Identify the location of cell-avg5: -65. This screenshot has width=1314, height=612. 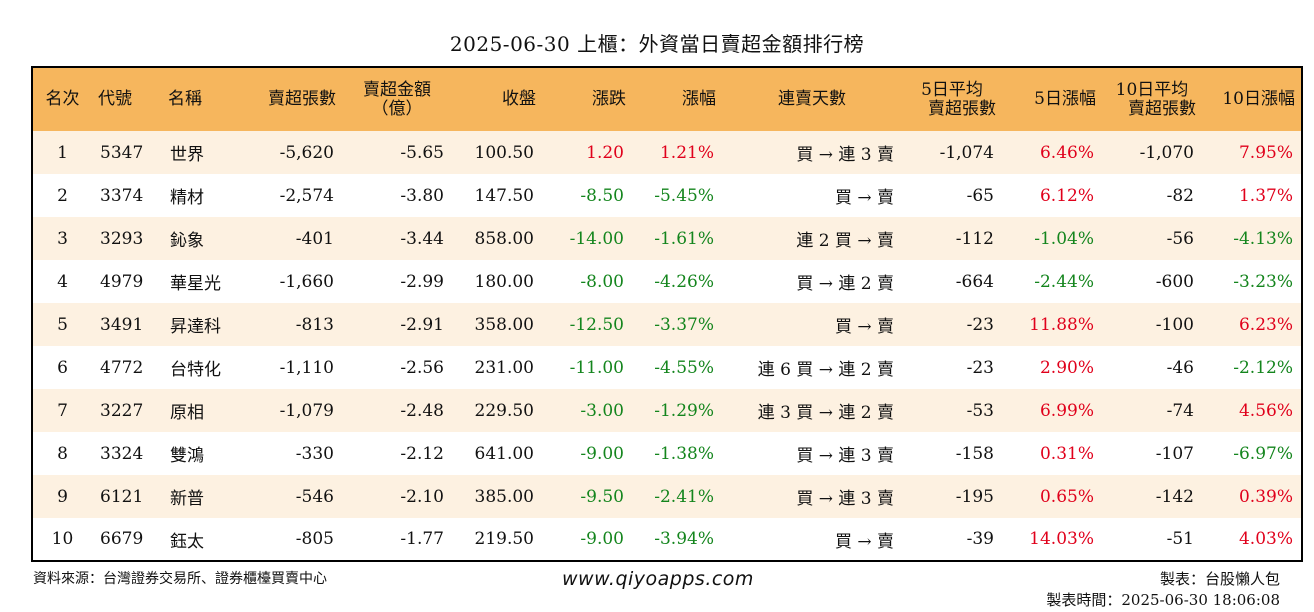
(980, 195).